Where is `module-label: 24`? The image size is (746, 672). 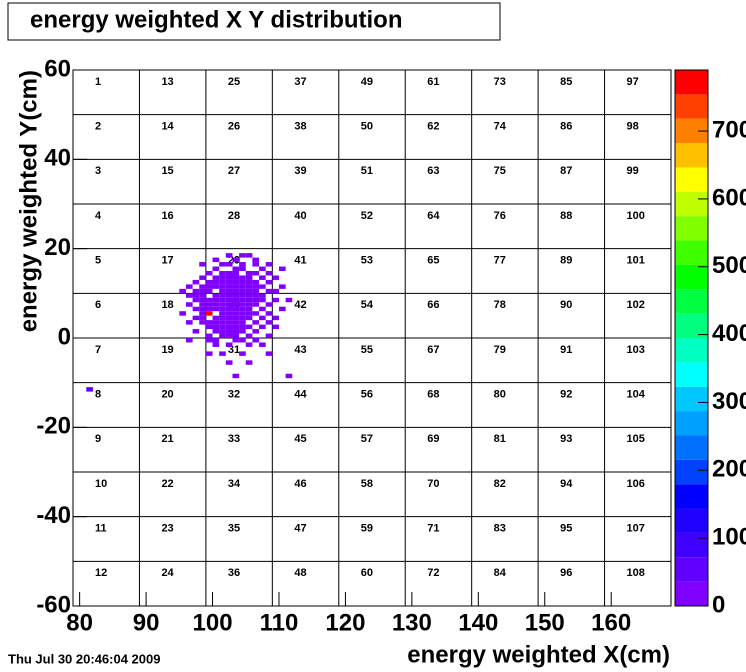
module-label: 24 is located at coordinates (167, 573).